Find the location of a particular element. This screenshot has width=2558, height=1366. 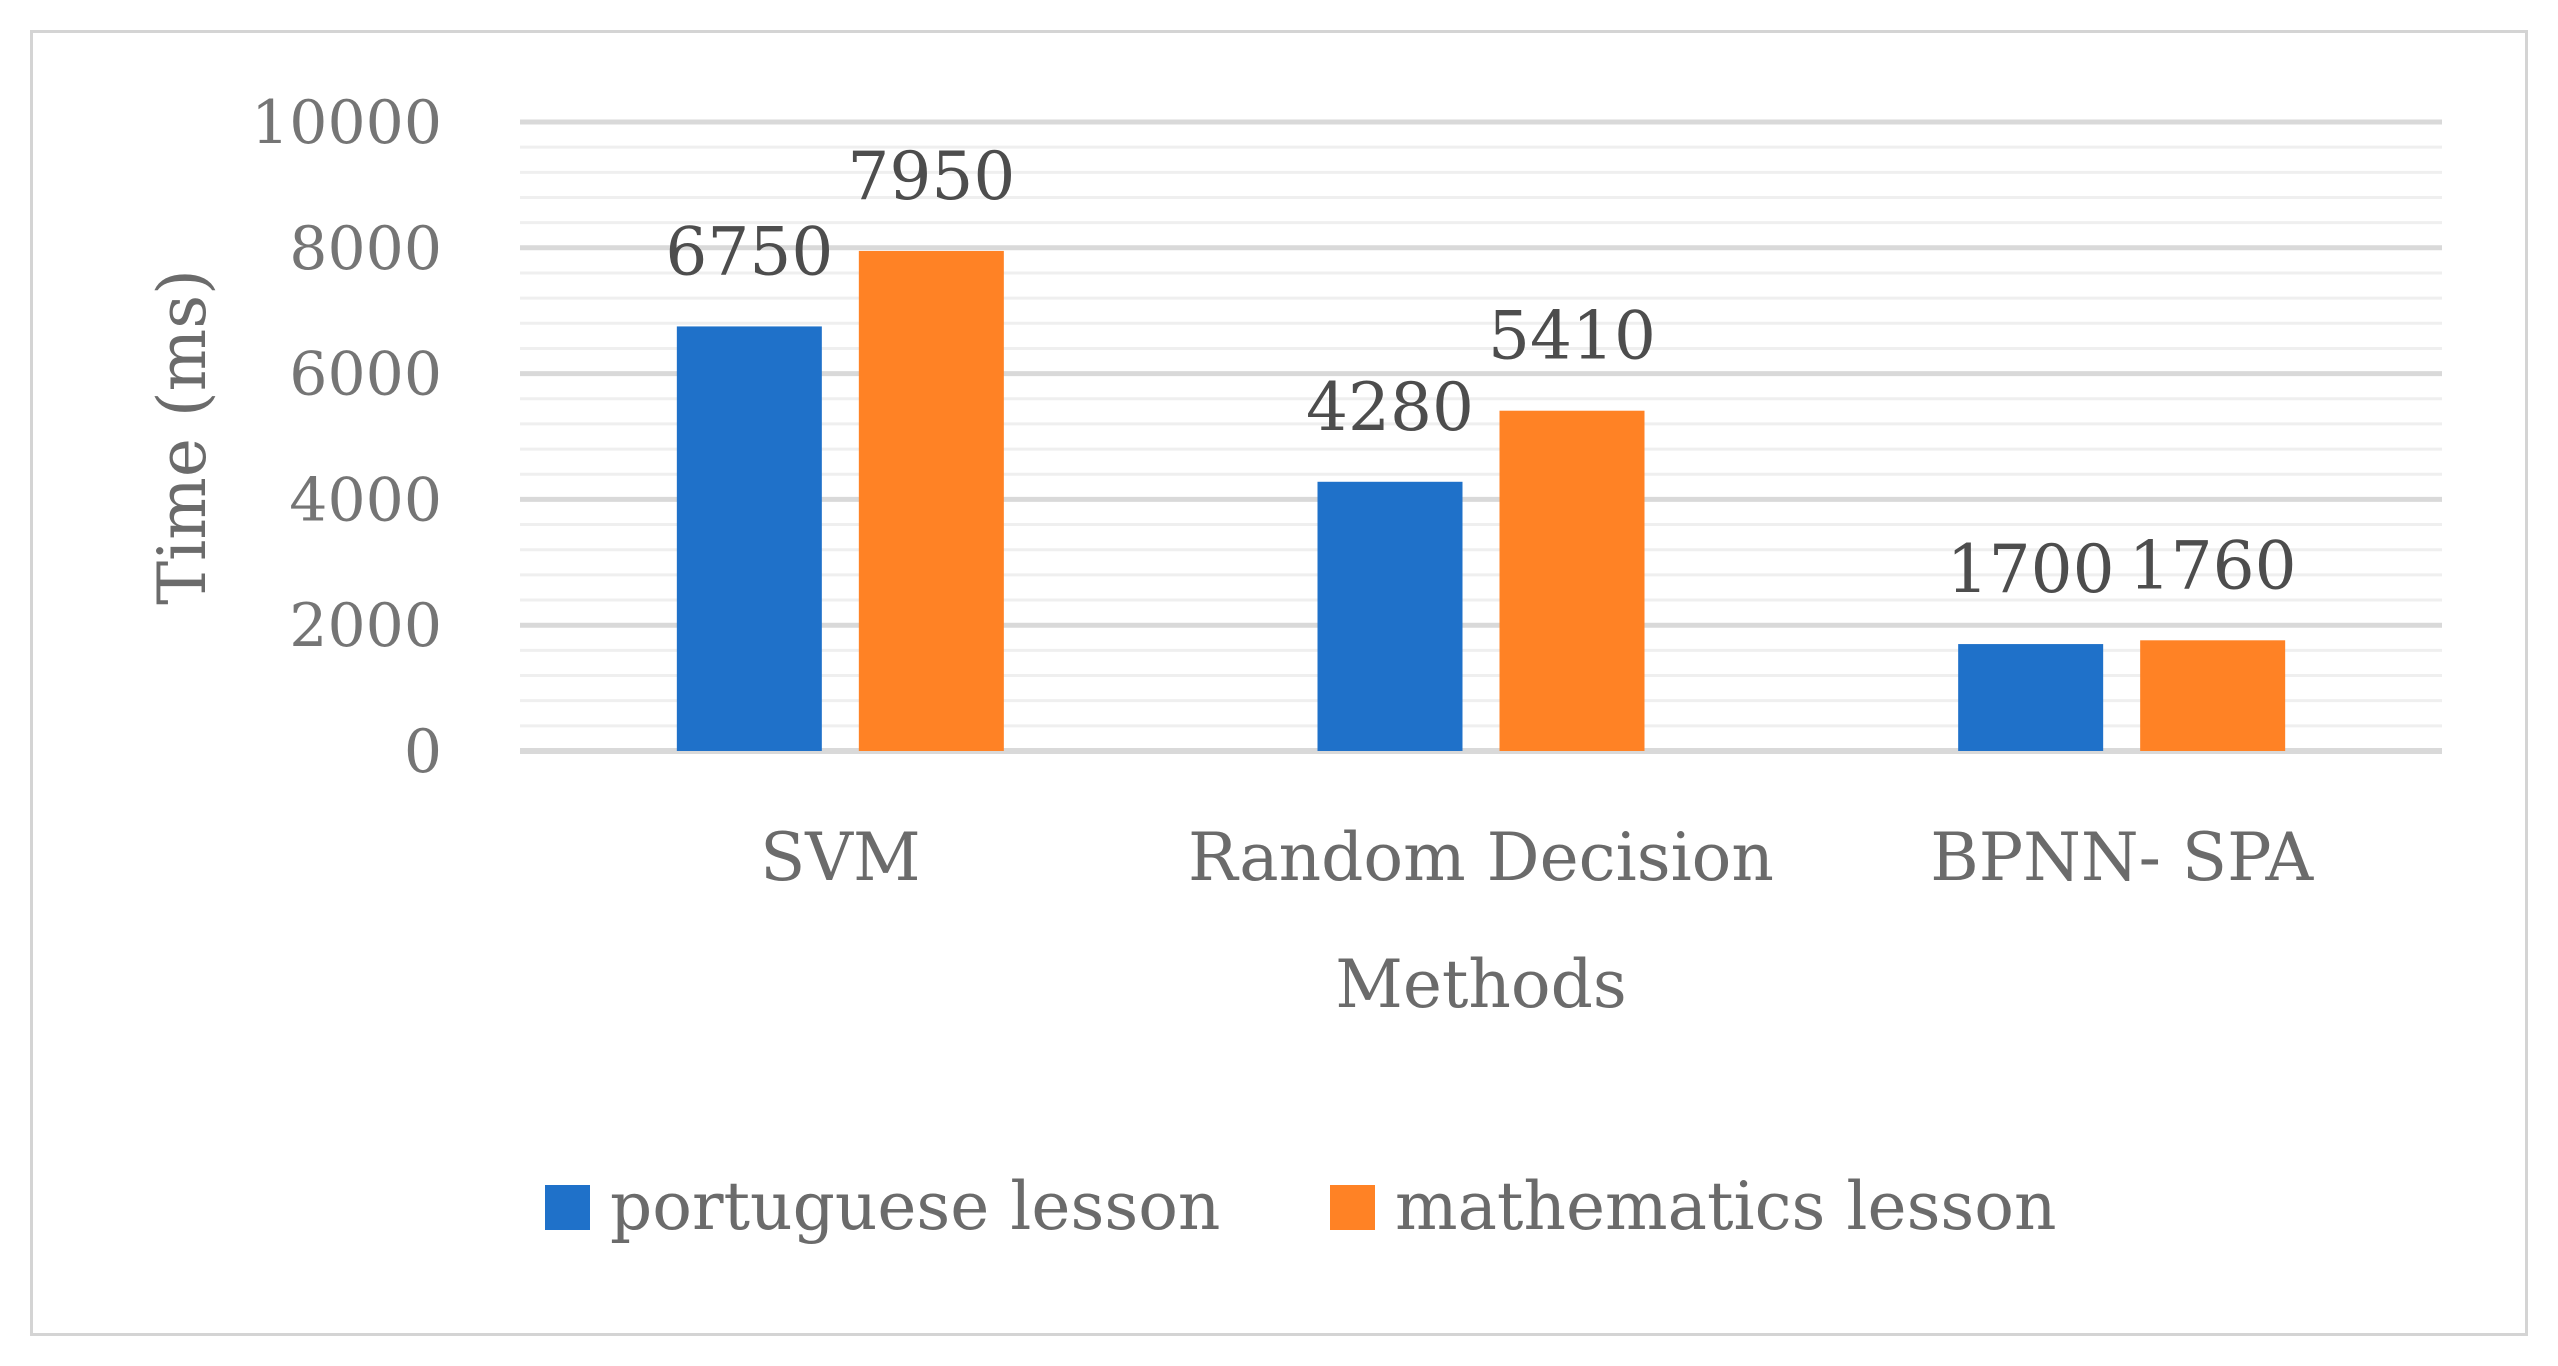

data-label: 7950 is located at coordinates (931, 176).